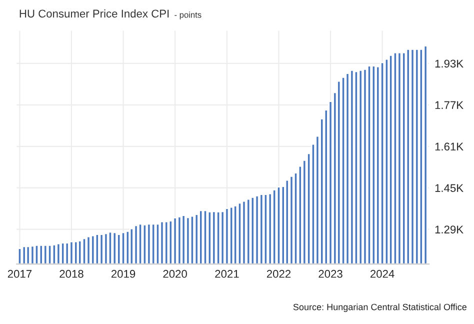 The height and width of the screenshot is (324, 474). I want to click on x-tick-label: 2024, so click(382, 274).